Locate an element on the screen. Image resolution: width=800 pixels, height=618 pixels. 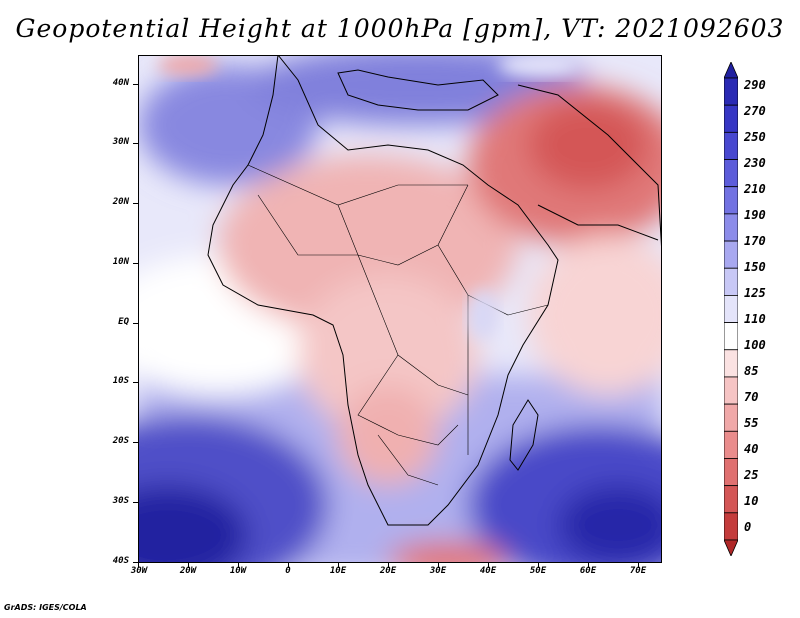
colorbar-label: 55 is located at coordinates (751, 423).